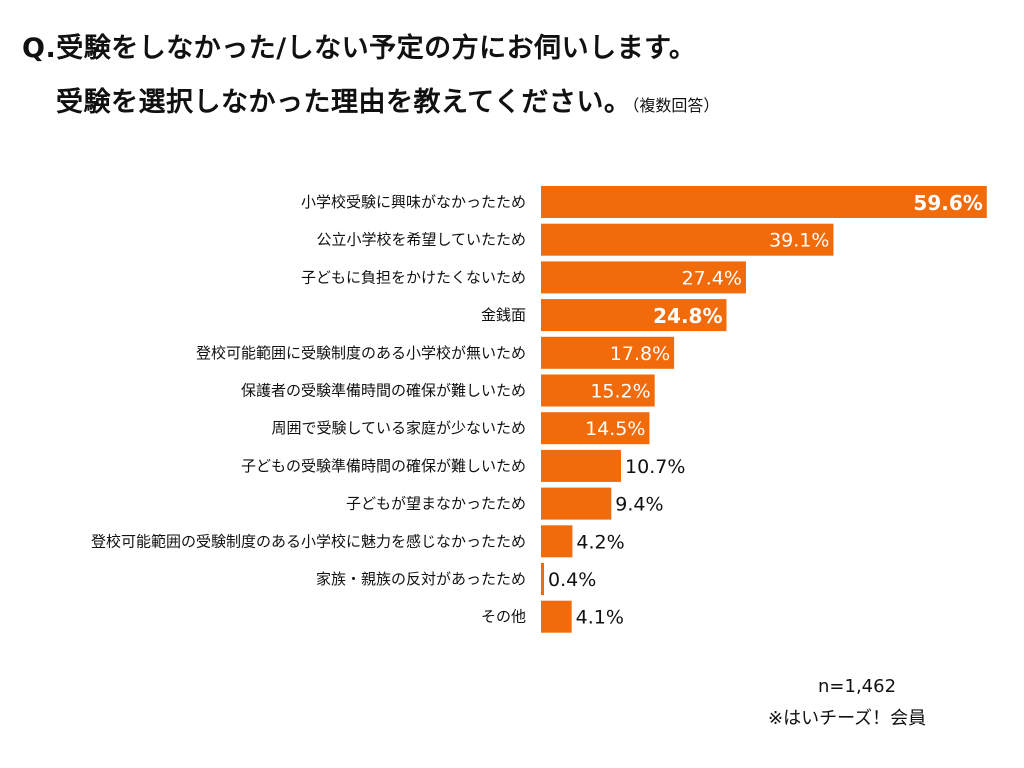  What do you see at coordinates (413, 277) in the screenshot?
I see `category-label: 子どもに負担をかけたくないため` at bounding box center [413, 277].